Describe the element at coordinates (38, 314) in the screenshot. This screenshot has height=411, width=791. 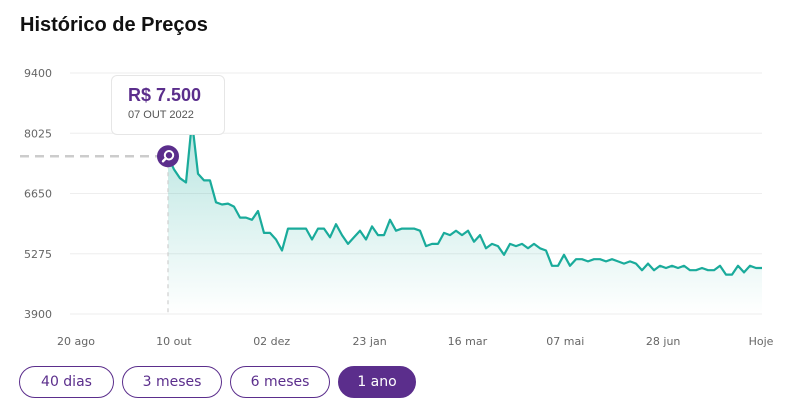
I see `y-tick-label: 3900` at that location.